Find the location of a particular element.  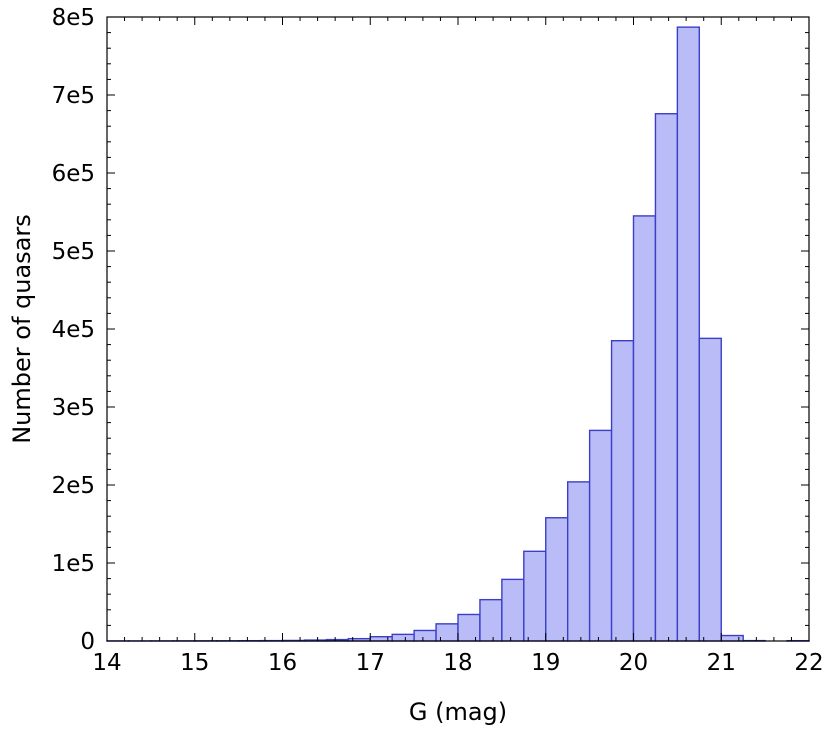

x-tick-label: 16 is located at coordinates (282, 663).